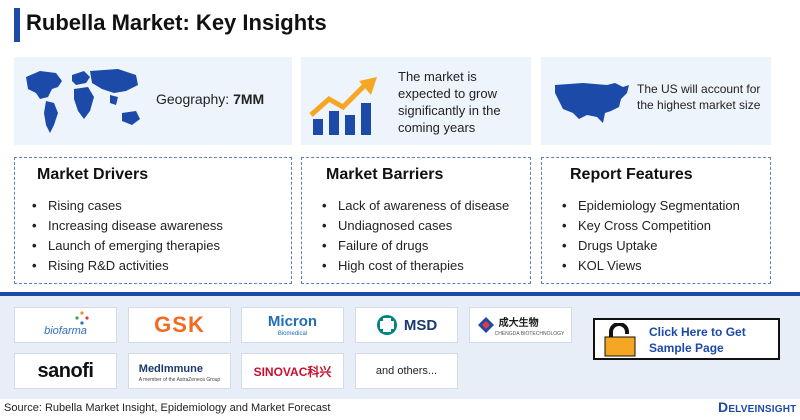  I want to click on geography-card: Geography: 7MM, so click(153, 101).